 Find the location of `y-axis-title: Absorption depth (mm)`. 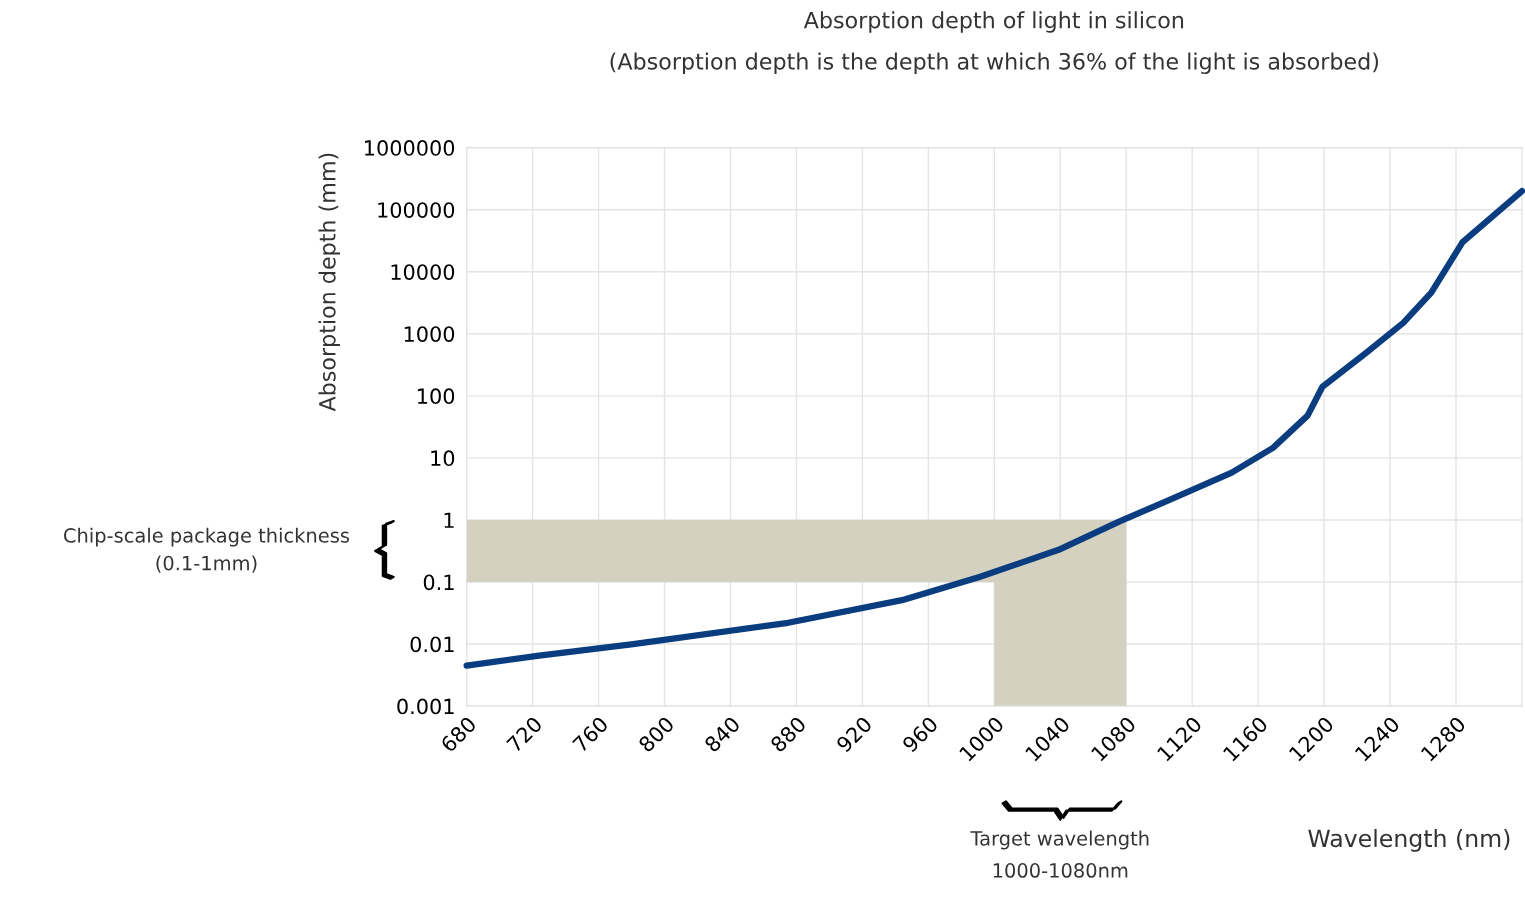

y-axis-title: Absorption depth (mm) is located at coordinates (329, 282).